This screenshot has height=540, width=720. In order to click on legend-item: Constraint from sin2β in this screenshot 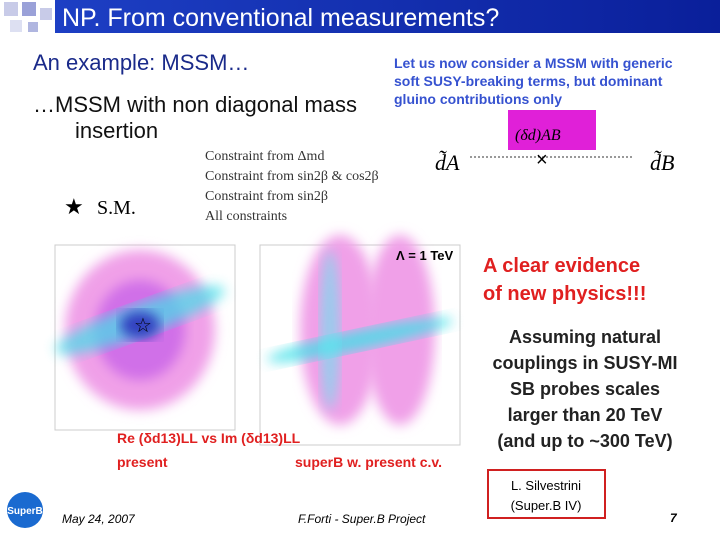, I will do `click(266, 196)`.